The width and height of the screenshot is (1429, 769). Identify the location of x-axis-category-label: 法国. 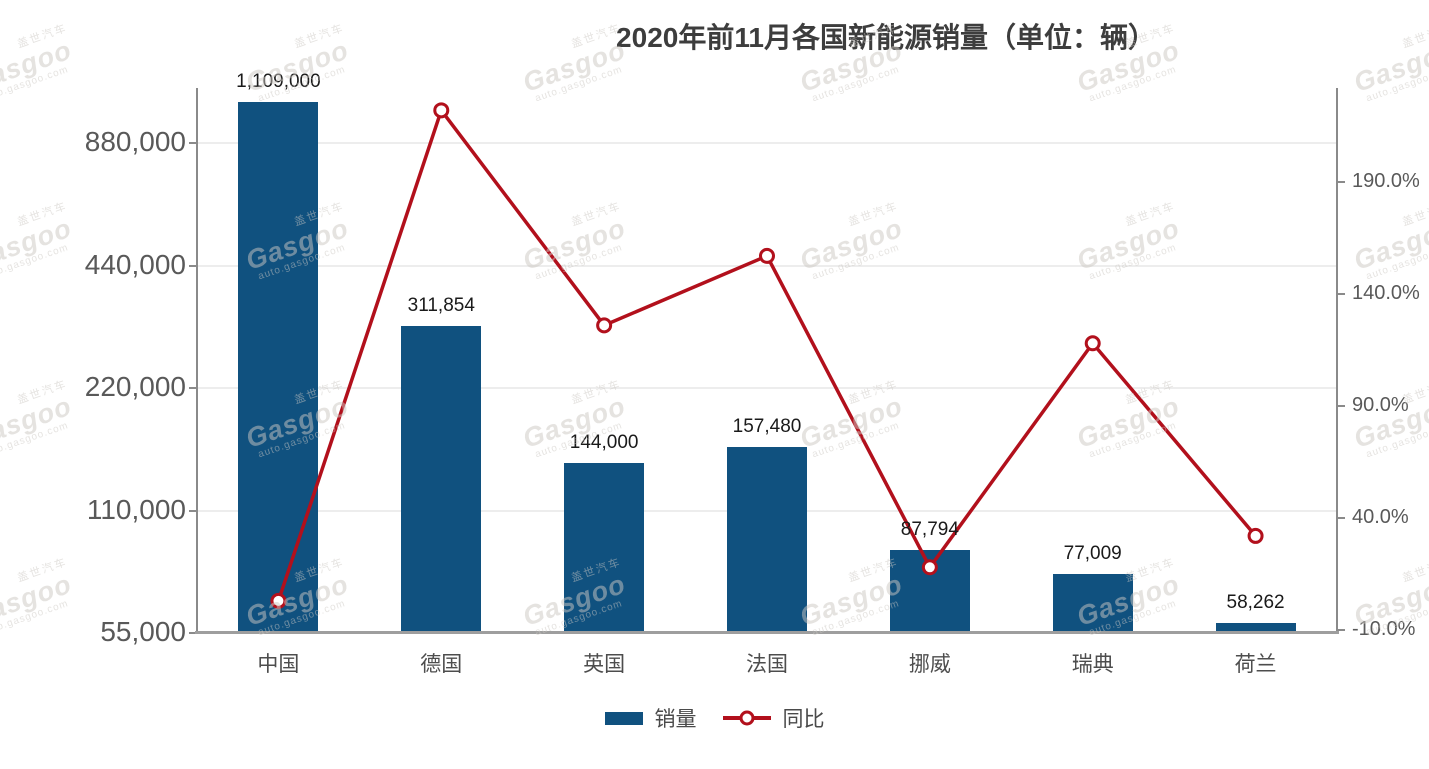
(766, 664).